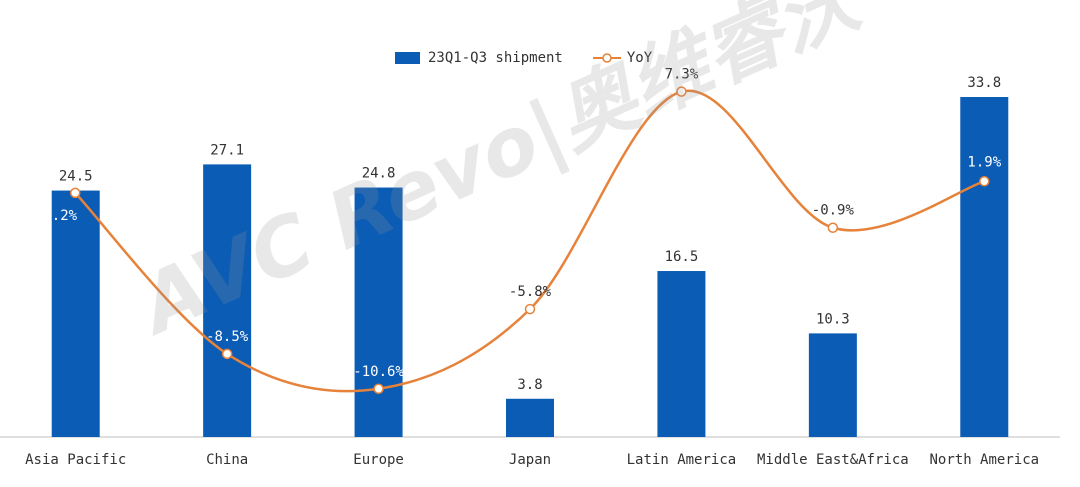 Image resolution: width=1080 pixels, height=487 pixels. Describe the element at coordinates (682, 257) in the screenshot. I see `bar-value-label-4: 16.5` at that location.